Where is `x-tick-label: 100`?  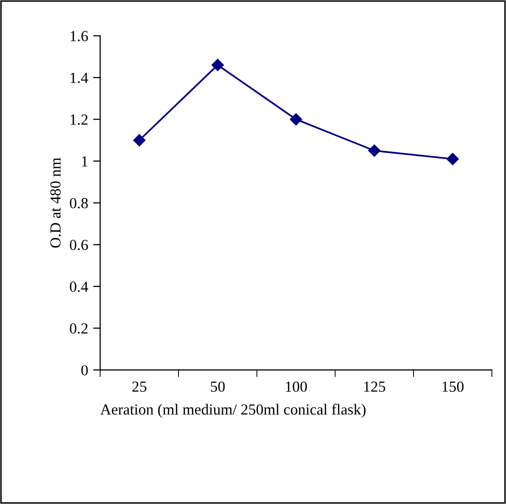 x-tick-label: 100 is located at coordinates (296, 386).